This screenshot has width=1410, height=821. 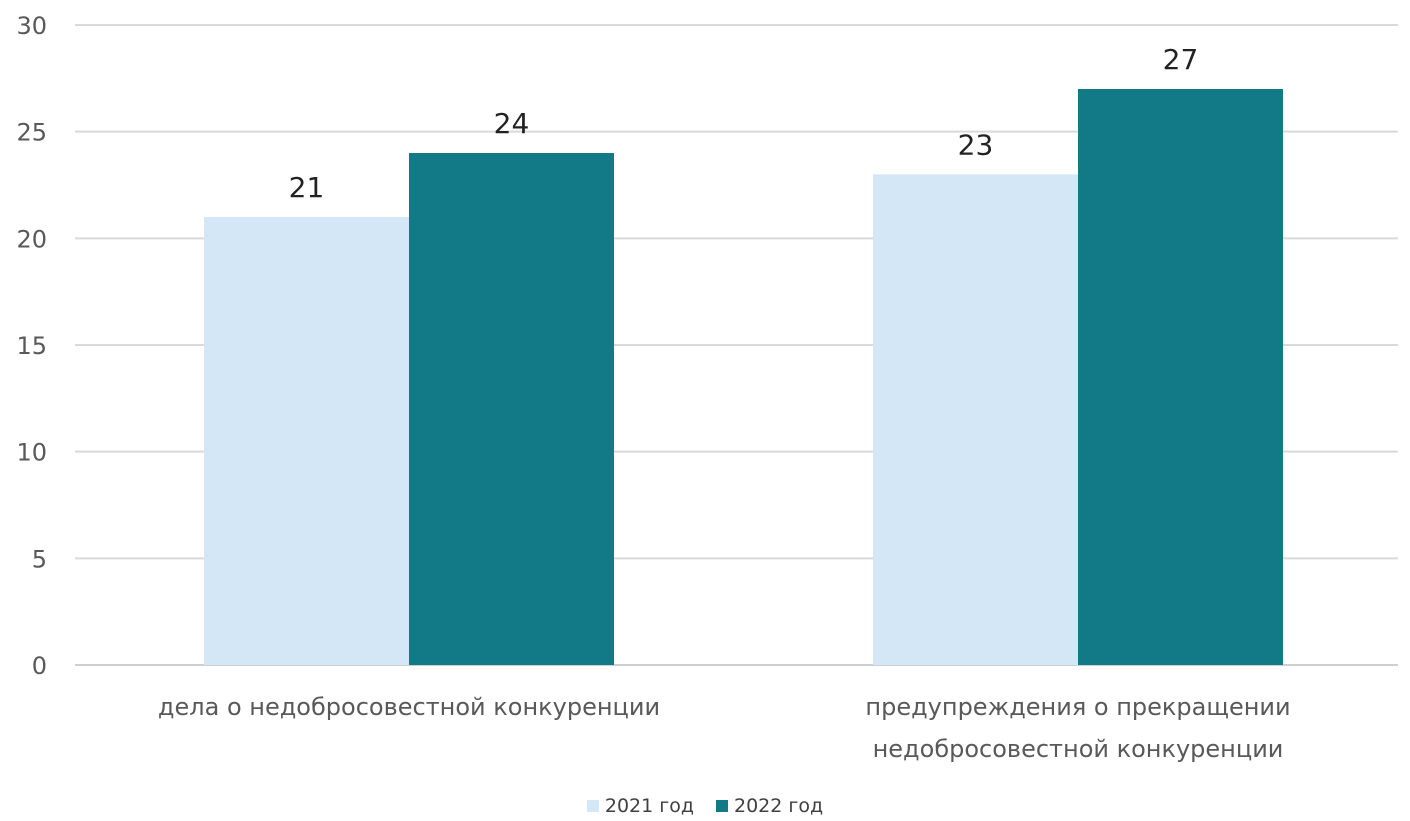 What do you see at coordinates (1078, 749) in the screenshot?
I see `x-category-label-line: недобросовестной конкуренции` at bounding box center [1078, 749].